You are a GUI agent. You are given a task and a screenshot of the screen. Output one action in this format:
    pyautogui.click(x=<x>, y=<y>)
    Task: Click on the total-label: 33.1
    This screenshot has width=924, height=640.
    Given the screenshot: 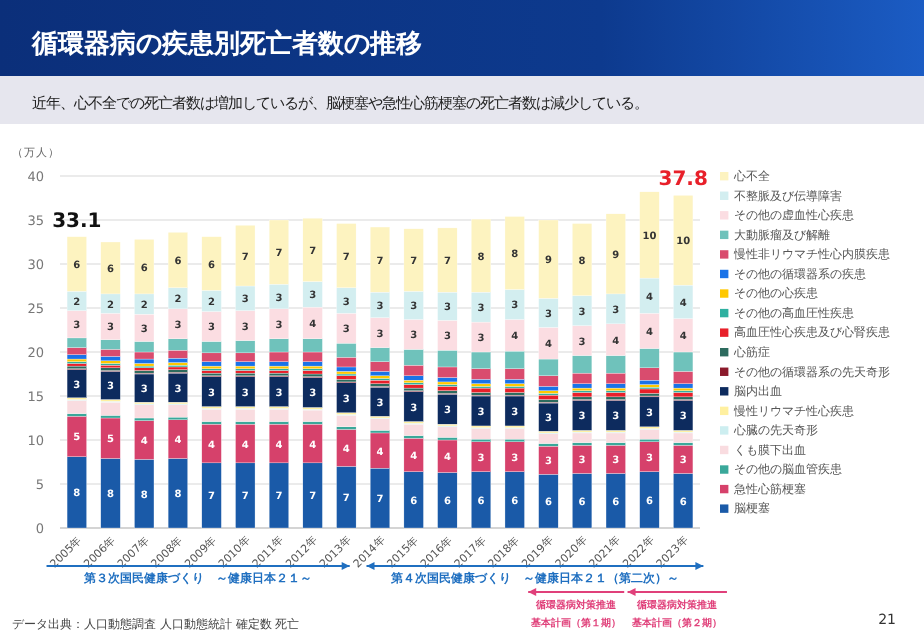 What is the action you would take?
    pyautogui.click(x=77, y=221)
    